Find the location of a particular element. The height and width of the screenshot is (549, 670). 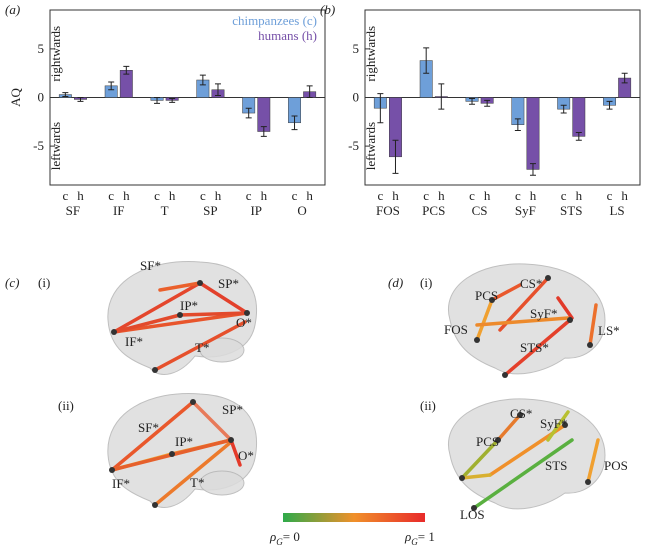

colorbar is located at coordinates (354, 517).